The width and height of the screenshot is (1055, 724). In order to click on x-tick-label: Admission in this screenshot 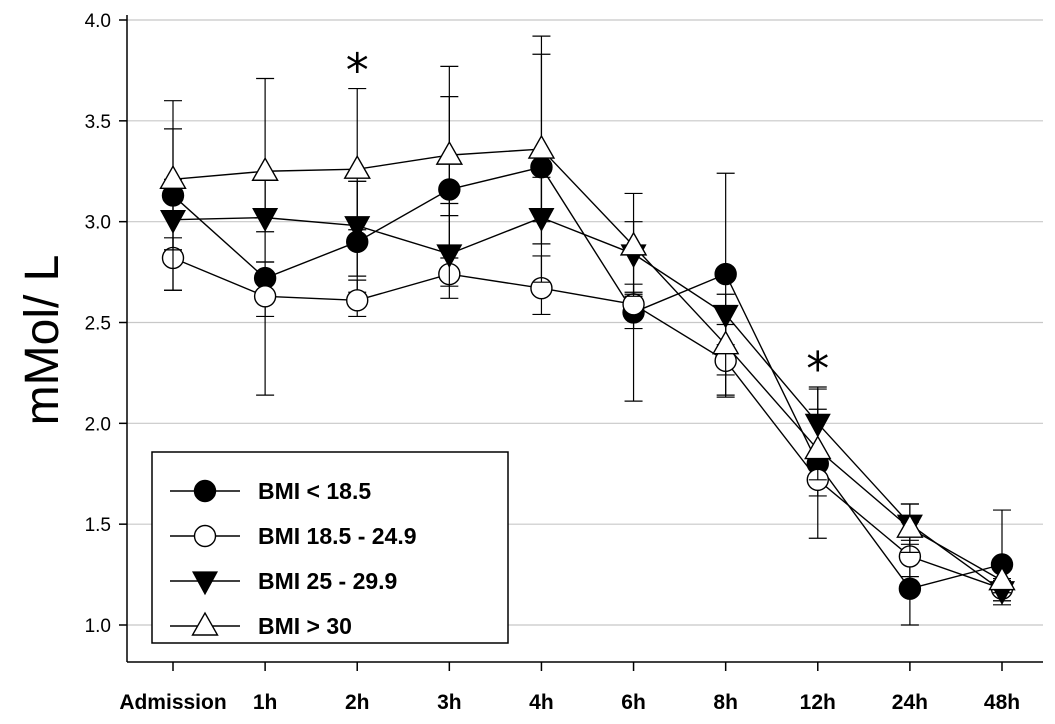, I will do `click(172, 702)`.